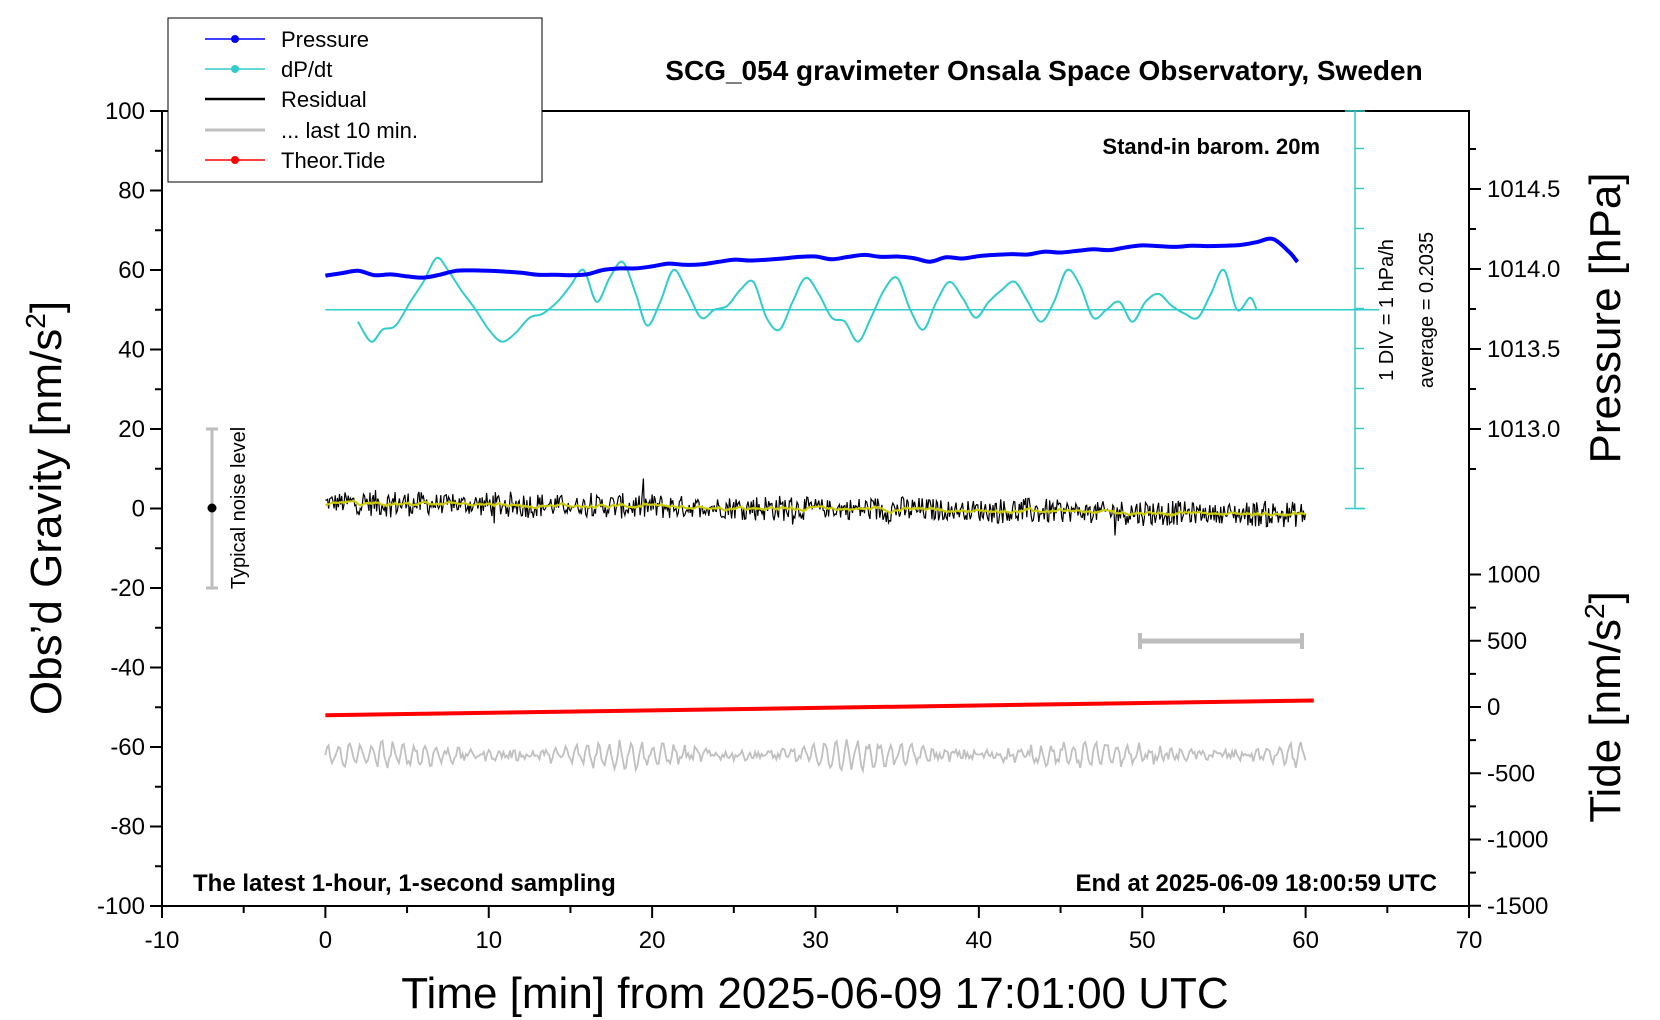  Describe the element at coordinates (1605, 597) in the screenshot. I see `tide-axis-label-end: ]` at that location.